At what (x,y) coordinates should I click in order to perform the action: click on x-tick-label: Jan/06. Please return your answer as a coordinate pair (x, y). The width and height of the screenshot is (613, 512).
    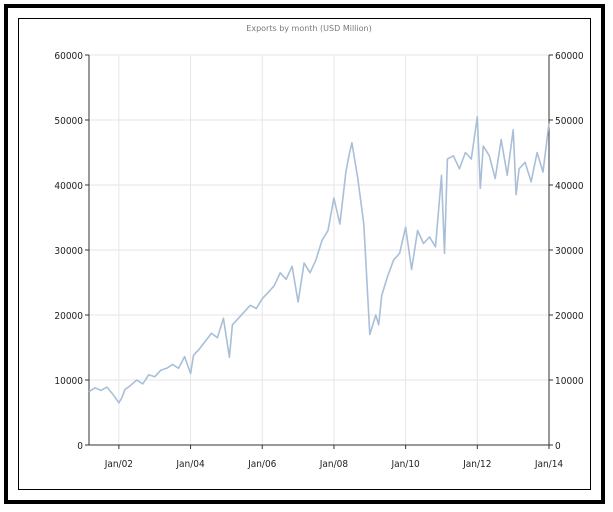
    Looking at the image, I should click on (262, 464).